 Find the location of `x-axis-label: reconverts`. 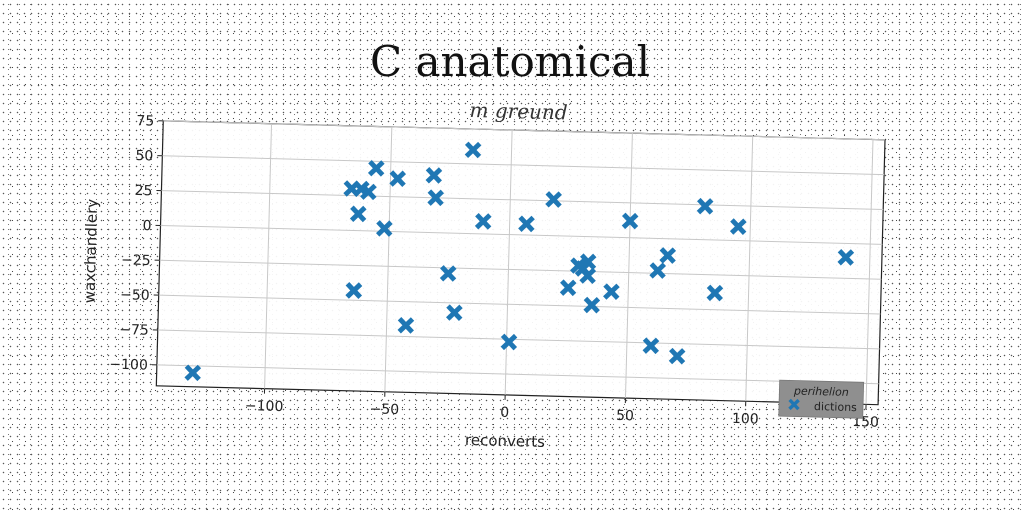

x-axis-label: reconverts is located at coordinates (505, 441).